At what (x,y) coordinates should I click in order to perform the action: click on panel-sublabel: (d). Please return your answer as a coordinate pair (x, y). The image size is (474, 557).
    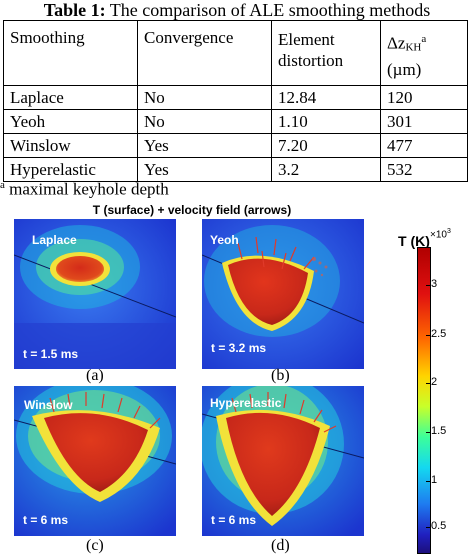
    Looking at the image, I should click on (280, 545).